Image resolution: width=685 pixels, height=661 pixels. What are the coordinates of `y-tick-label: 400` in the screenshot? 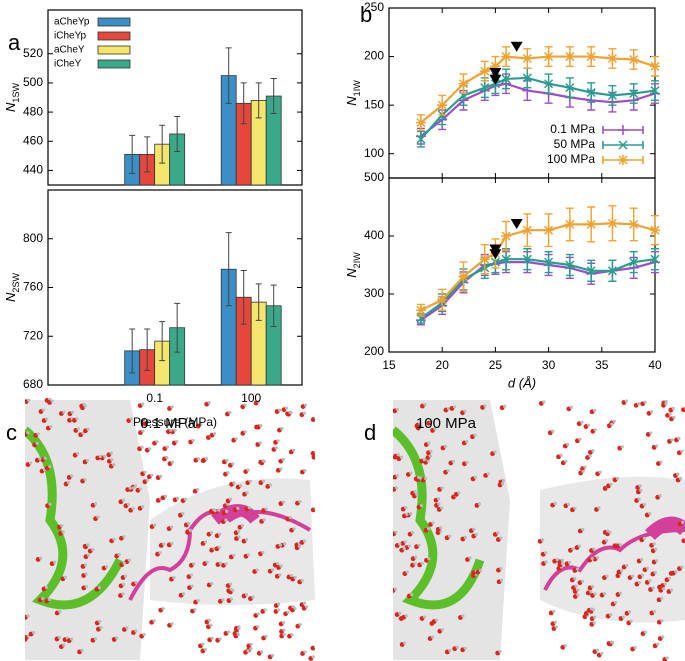 It's located at (374, 235).